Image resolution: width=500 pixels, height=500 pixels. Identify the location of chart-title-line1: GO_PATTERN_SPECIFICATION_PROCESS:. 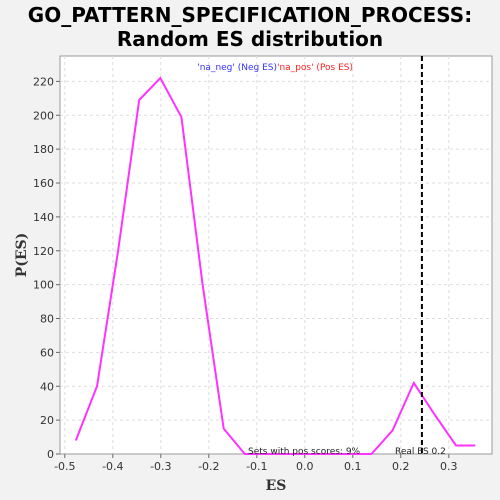
(250, 15).